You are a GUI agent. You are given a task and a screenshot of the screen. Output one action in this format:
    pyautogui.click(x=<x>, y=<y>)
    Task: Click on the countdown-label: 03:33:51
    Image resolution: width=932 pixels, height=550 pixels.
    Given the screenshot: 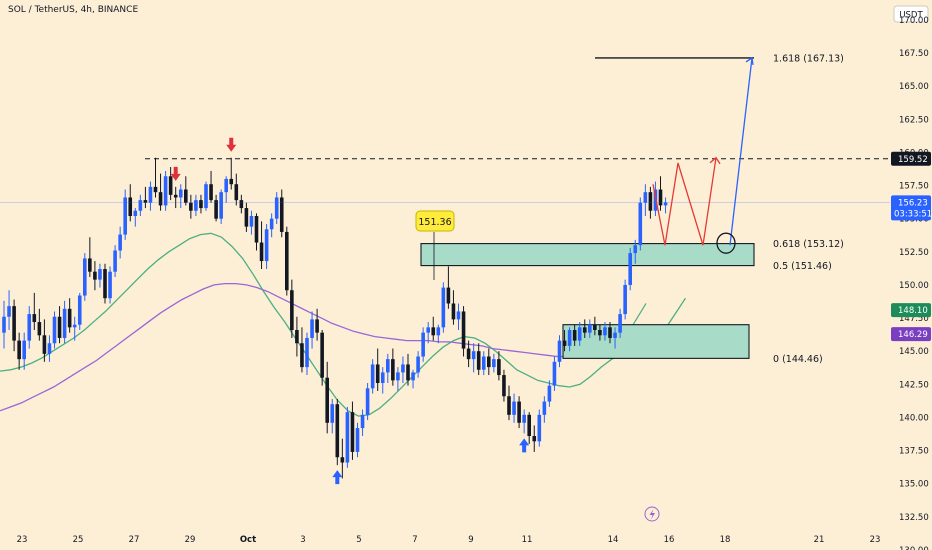 What is the action you would take?
    pyautogui.click(x=913, y=214)
    